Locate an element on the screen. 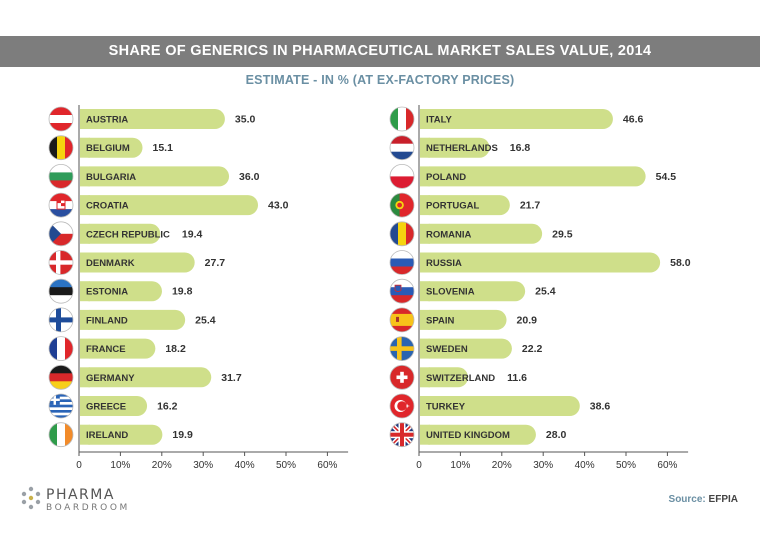  category-label: SPAIN is located at coordinates (440, 320).